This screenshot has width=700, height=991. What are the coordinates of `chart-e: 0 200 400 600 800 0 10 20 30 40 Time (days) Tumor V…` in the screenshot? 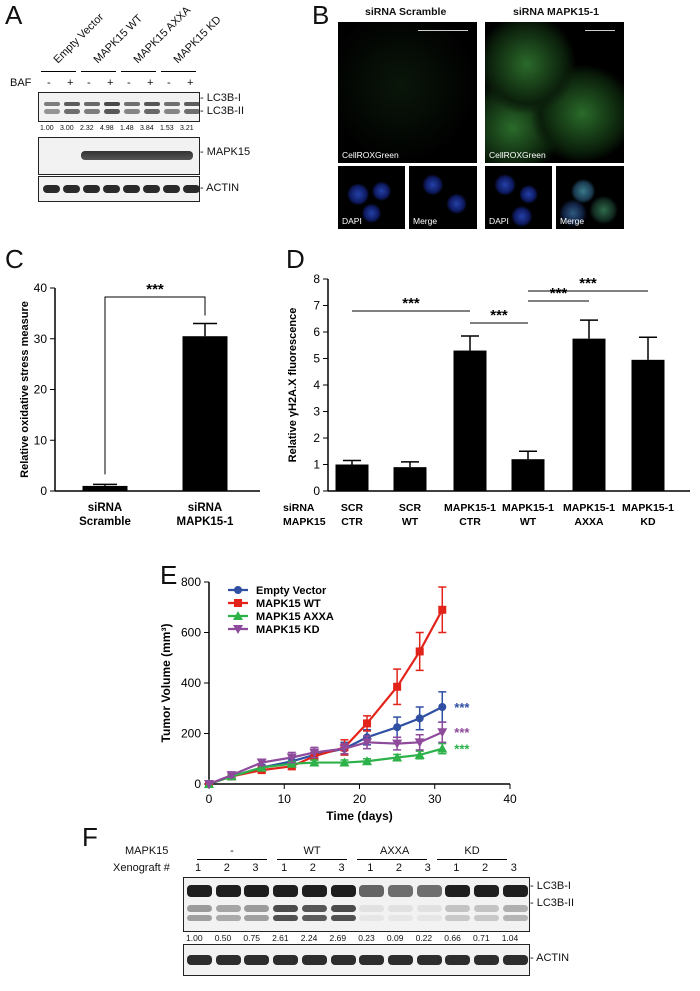 It's located at (338, 699).